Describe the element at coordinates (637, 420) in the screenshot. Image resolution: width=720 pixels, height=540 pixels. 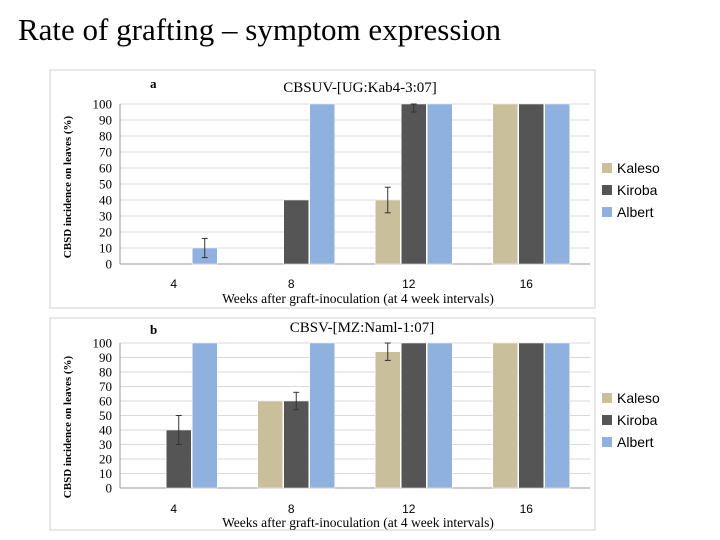
I see `chart-b-legend-label-kiroba: Kiroba` at that location.